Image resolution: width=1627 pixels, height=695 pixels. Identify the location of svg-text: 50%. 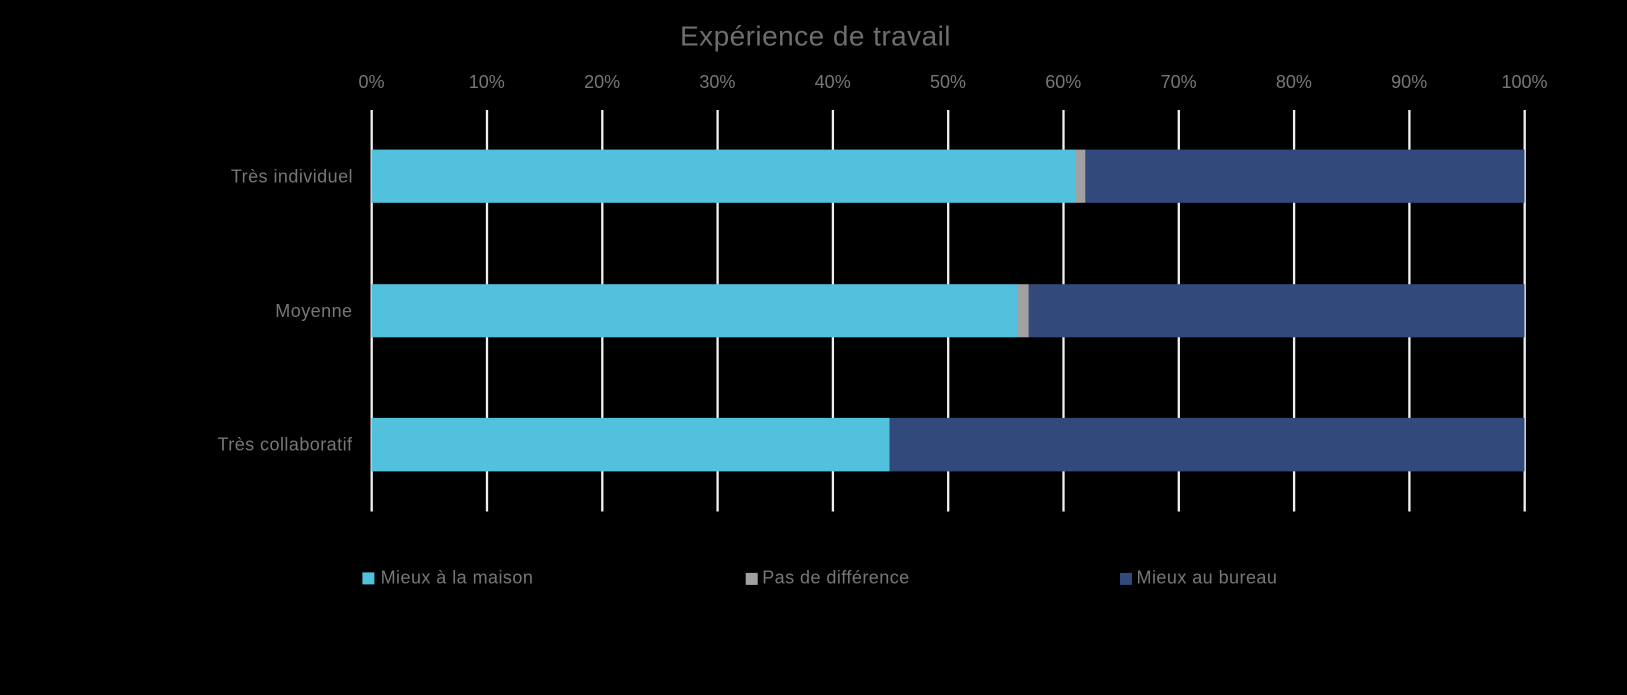
(948, 82).